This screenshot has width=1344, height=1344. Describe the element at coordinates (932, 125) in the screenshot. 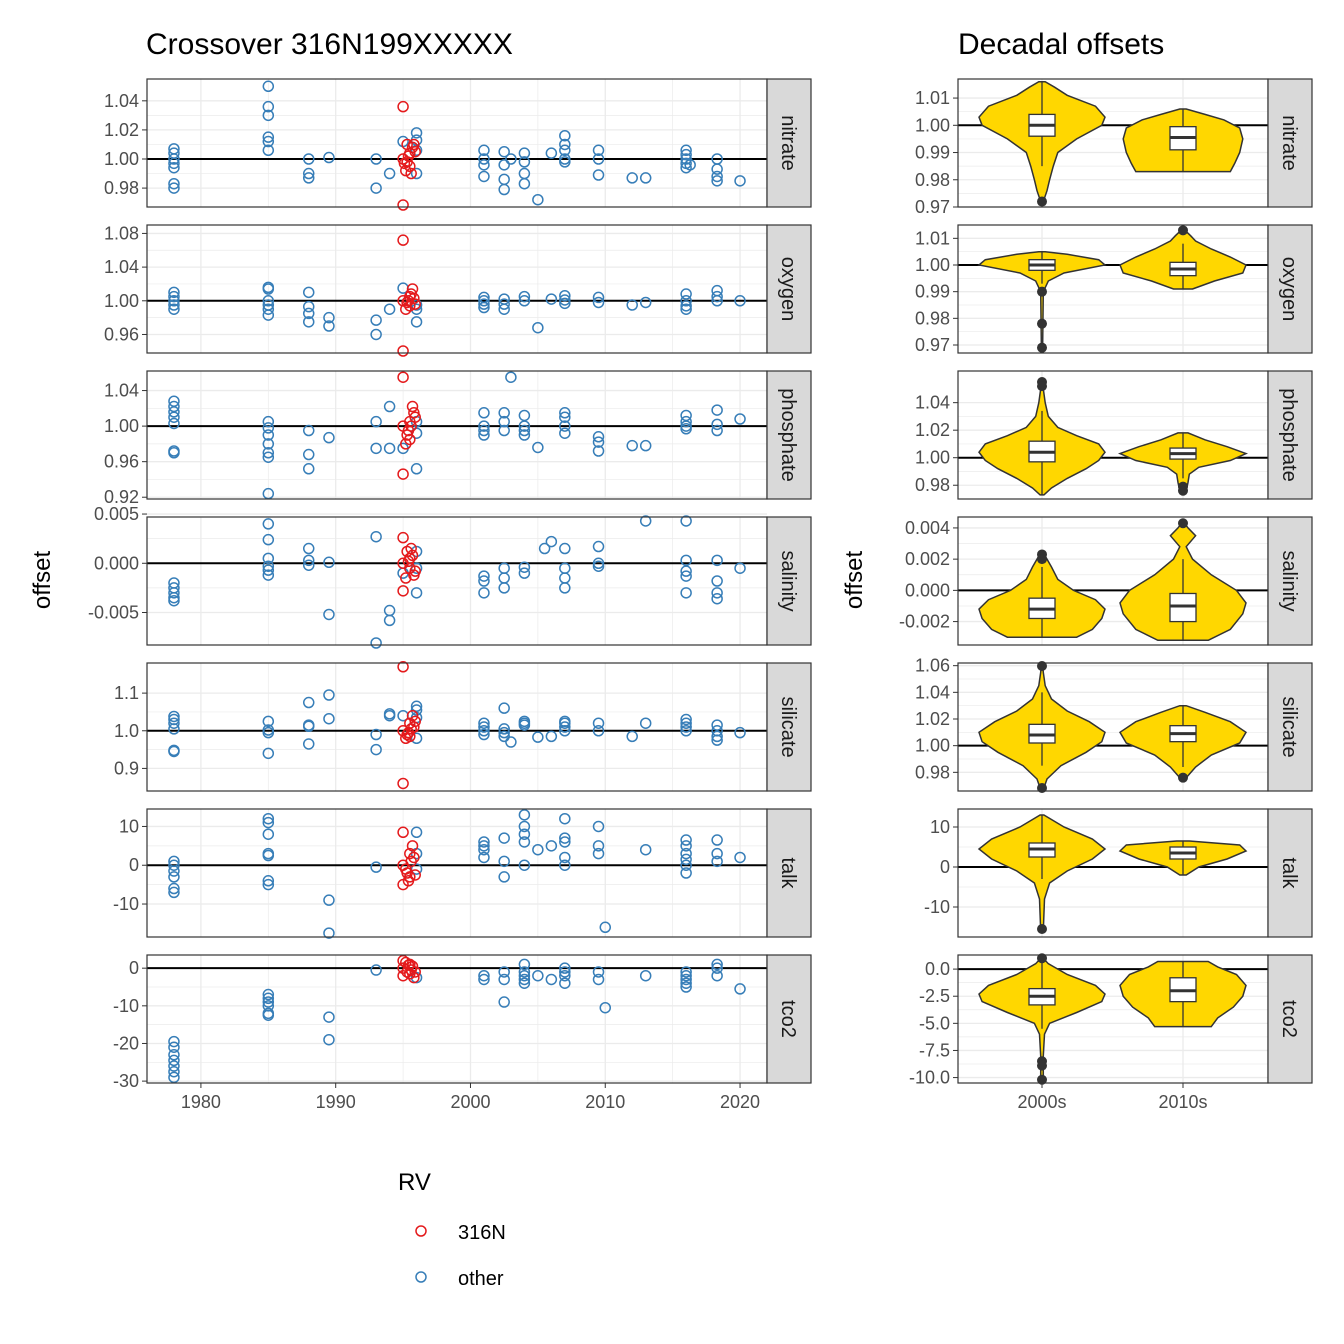

I see `y-tick-label: 1.00` at that location.